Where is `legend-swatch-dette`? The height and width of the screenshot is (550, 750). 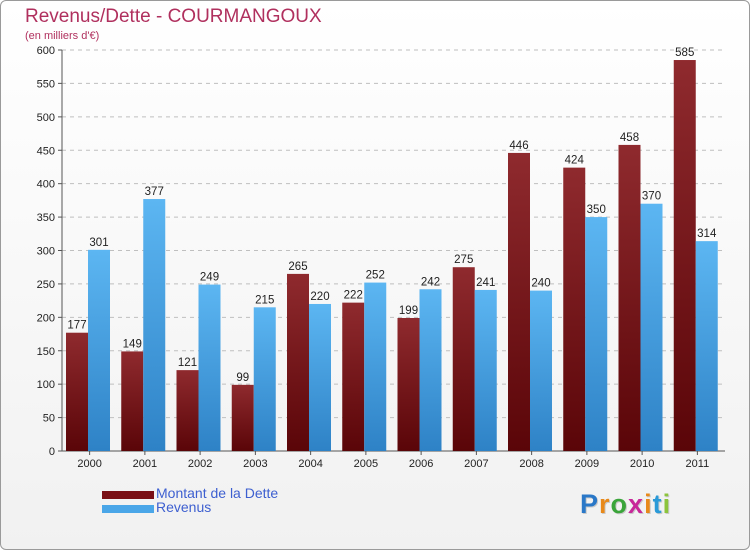
legend-swatch-dette is located at coordinates (128, 495).